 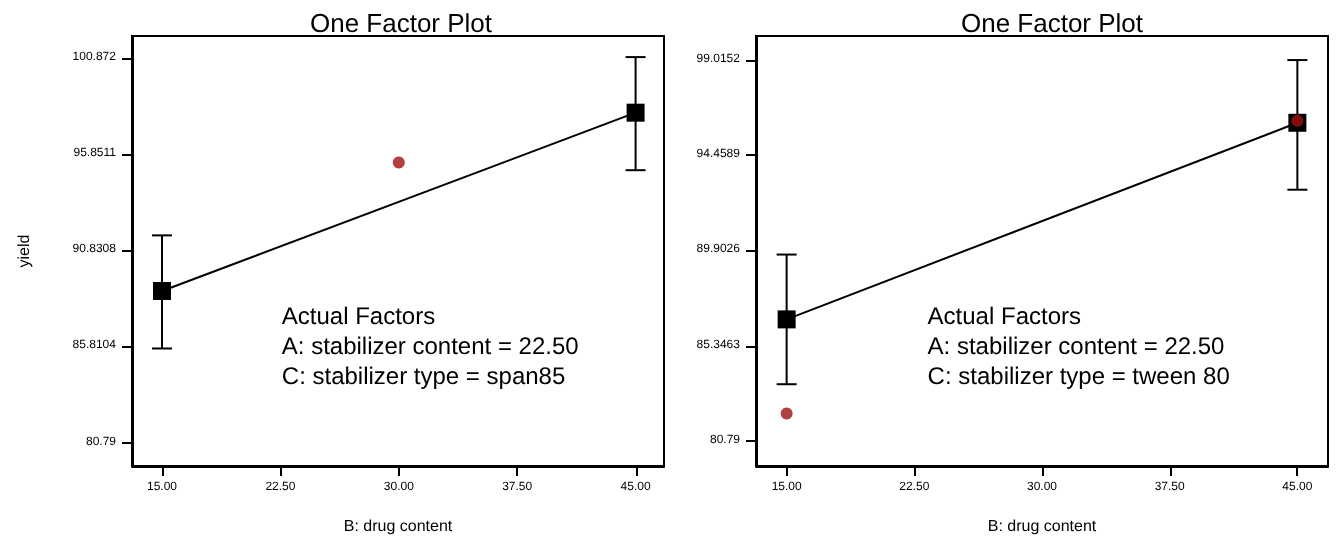 I want to click on y-axis-title: yield, so click(x=24, y=251).